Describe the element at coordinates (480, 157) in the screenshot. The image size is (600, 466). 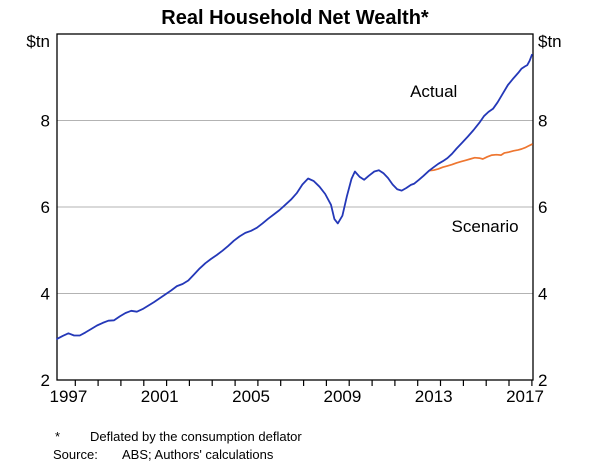
I see `scenario-line` at that location.